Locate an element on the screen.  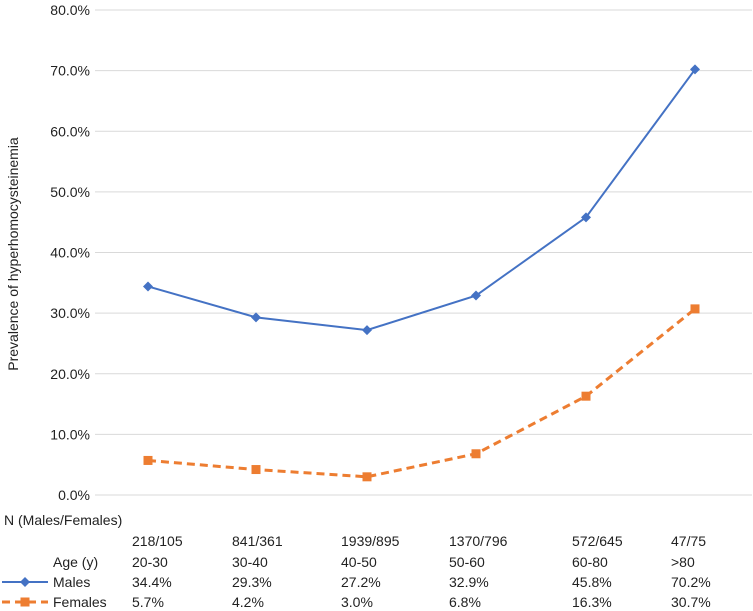
n-value: 47/75 is located at coordinates (688, 541).